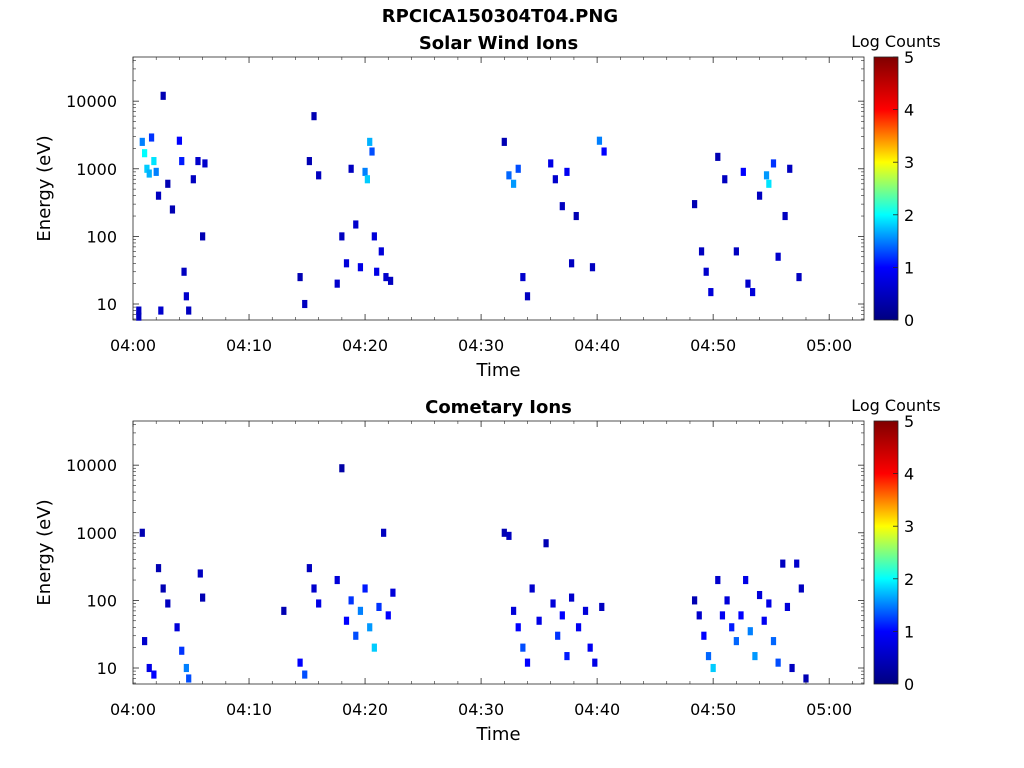  What do you see at coordinates (909, 421) in the screenshot?
I see `colorbar-tick-label: 5` at bounding box center [909, 421].